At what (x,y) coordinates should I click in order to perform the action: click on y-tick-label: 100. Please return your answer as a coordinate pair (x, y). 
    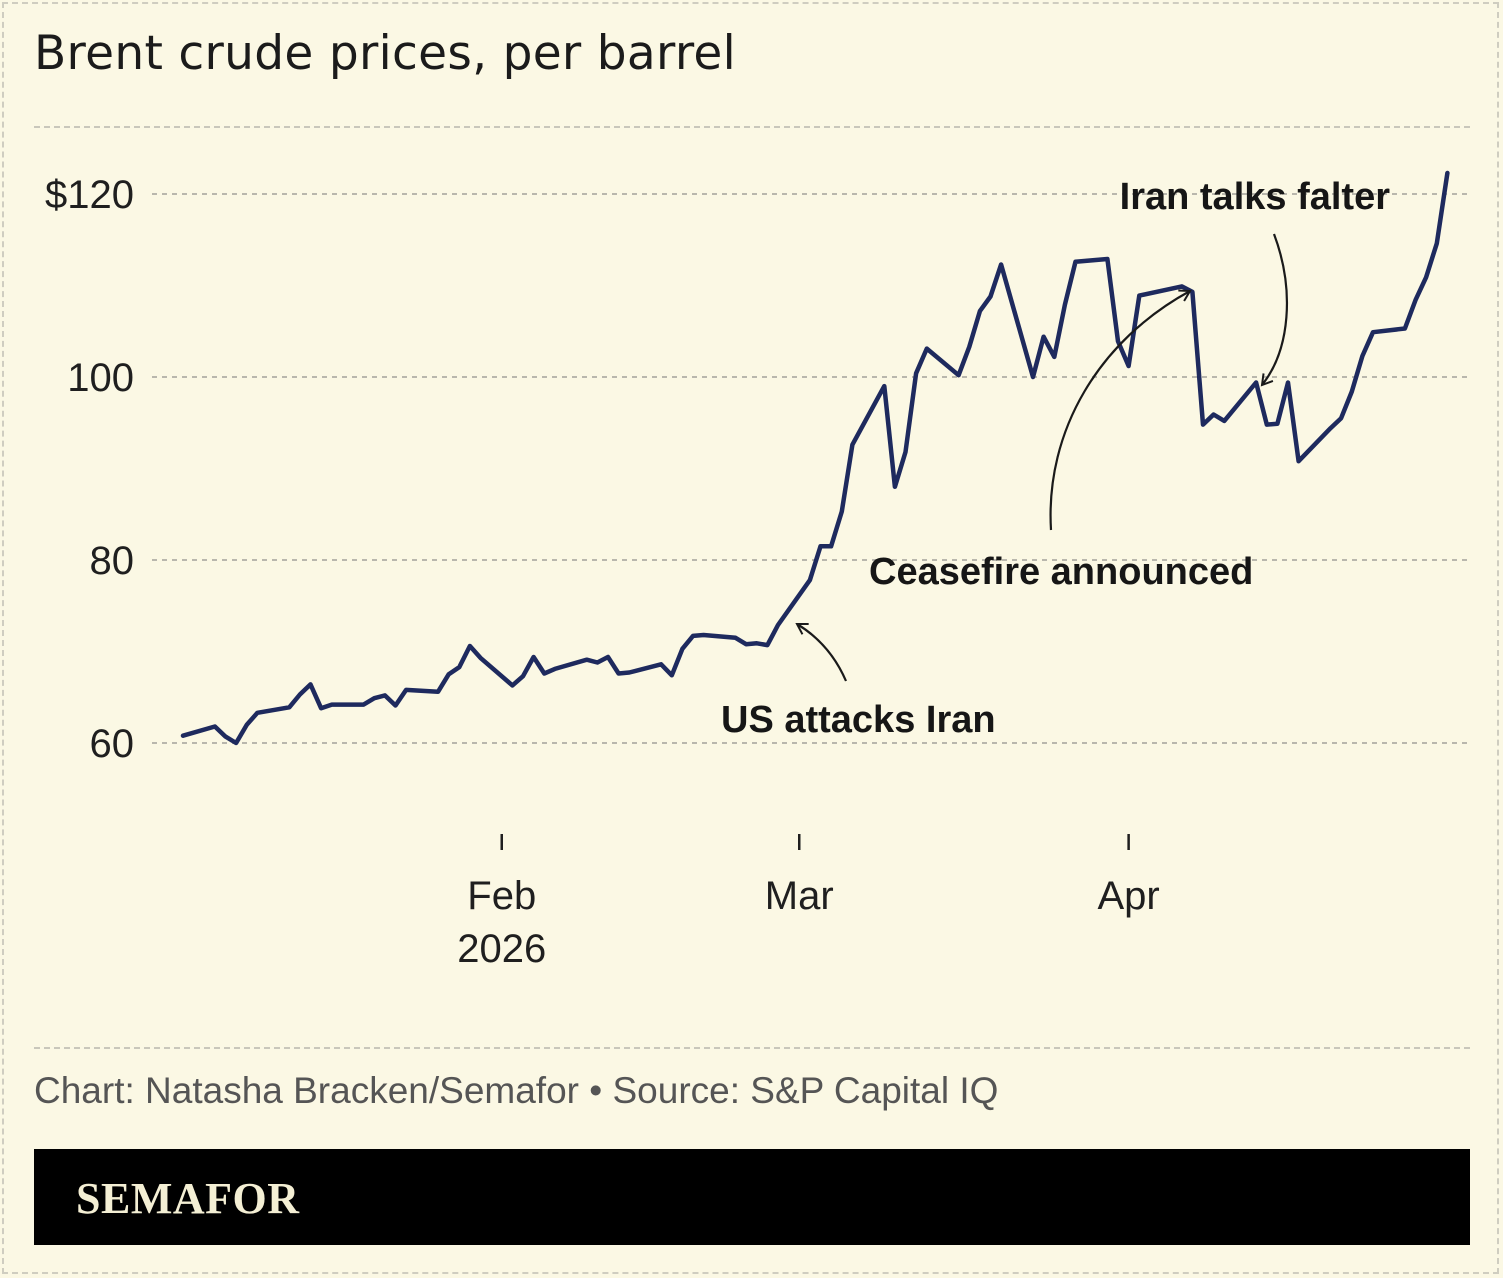
    Looking at the image, I should click on (100, 378).